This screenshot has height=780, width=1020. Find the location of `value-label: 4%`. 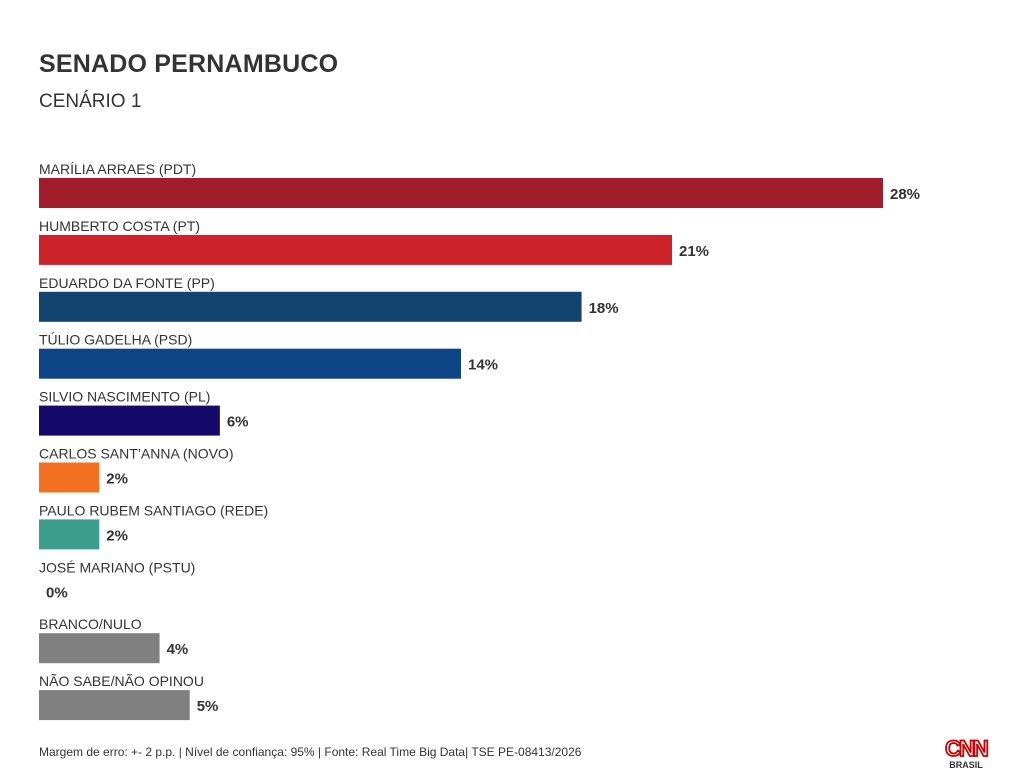

value-label: 4% is located at coordinates (178, 649).